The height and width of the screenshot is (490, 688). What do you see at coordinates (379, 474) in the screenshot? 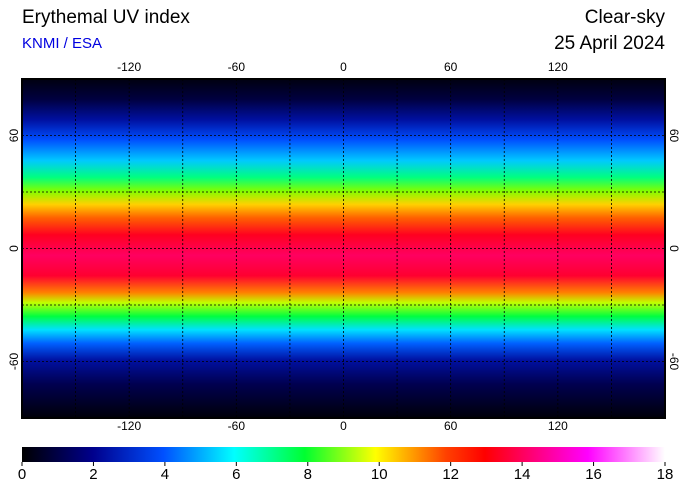
I see `colorbar-tick-label: 10` at bounding box center [379, 474].